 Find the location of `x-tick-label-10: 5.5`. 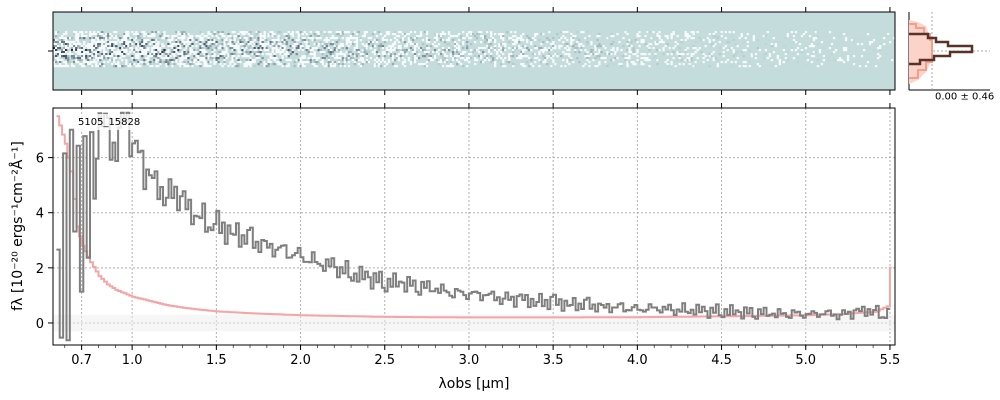

x-tick-label-10: 5.5 is located at coordinates (890, 360).